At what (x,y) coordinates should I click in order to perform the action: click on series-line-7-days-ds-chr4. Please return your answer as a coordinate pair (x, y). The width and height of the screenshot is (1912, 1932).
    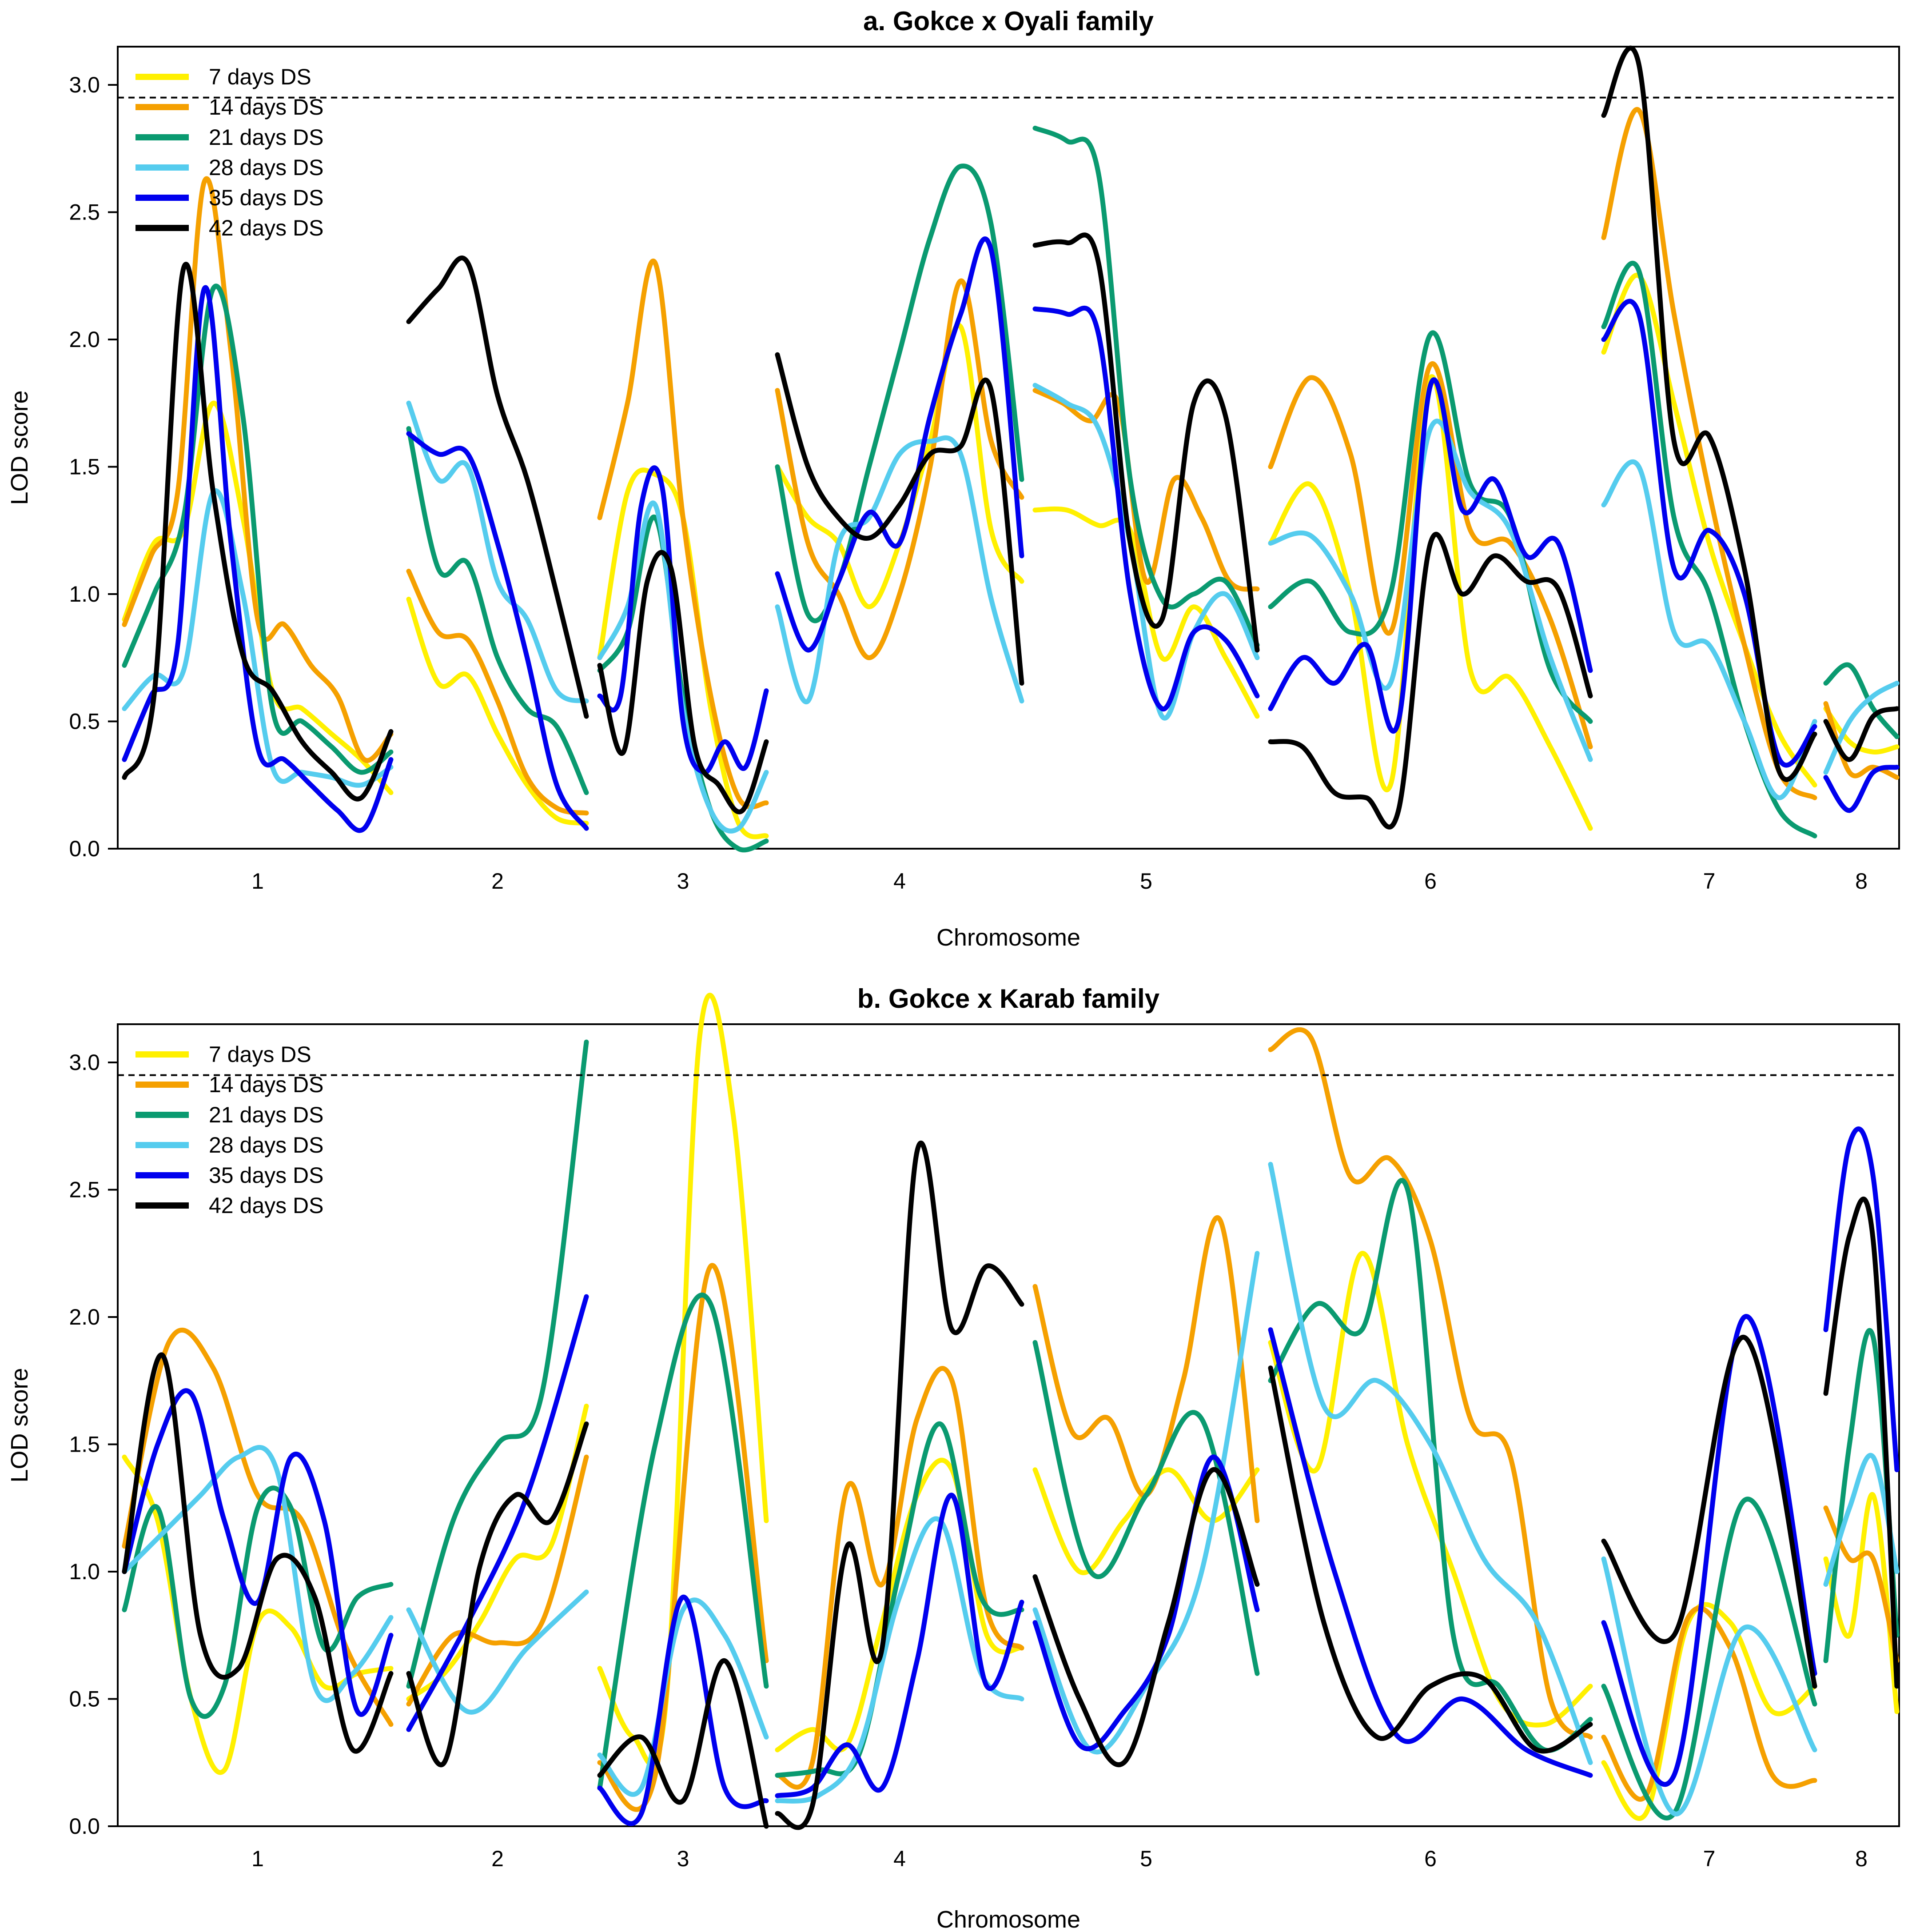
    Looking at the image, I should click on (899, 1604).